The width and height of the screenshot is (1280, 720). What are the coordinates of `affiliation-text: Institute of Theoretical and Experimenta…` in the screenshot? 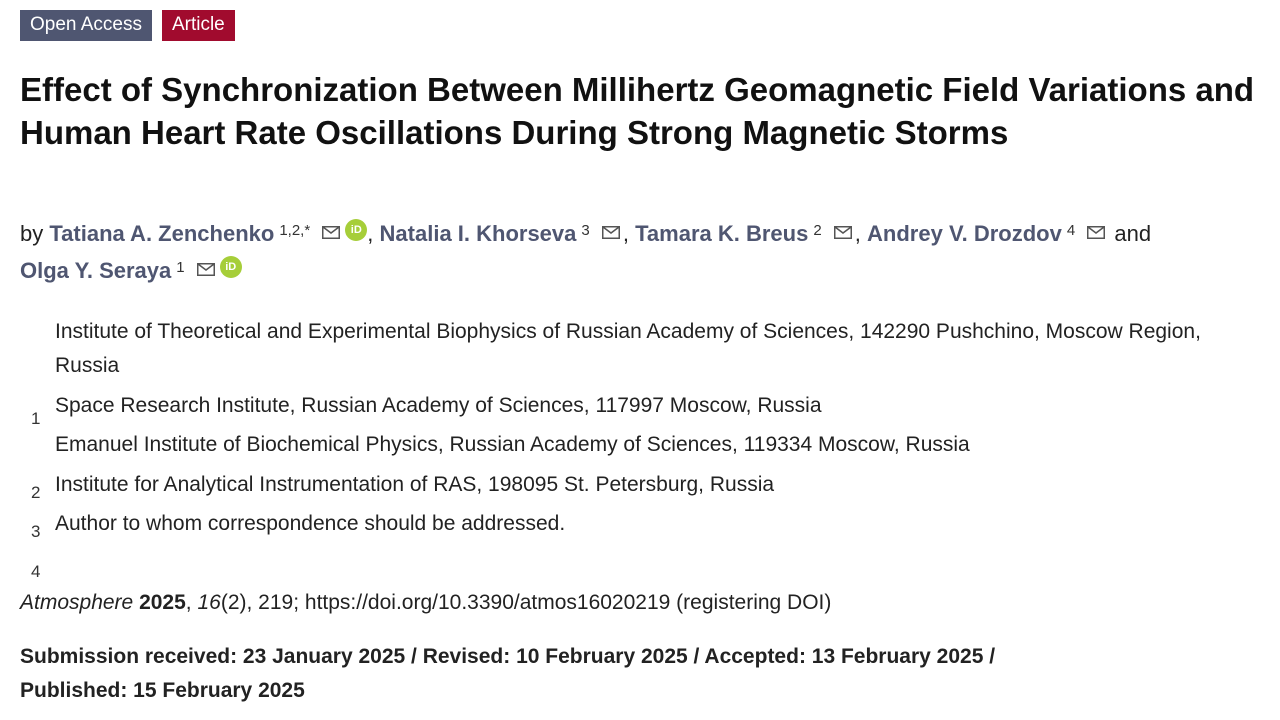 It's located at (628, 348).